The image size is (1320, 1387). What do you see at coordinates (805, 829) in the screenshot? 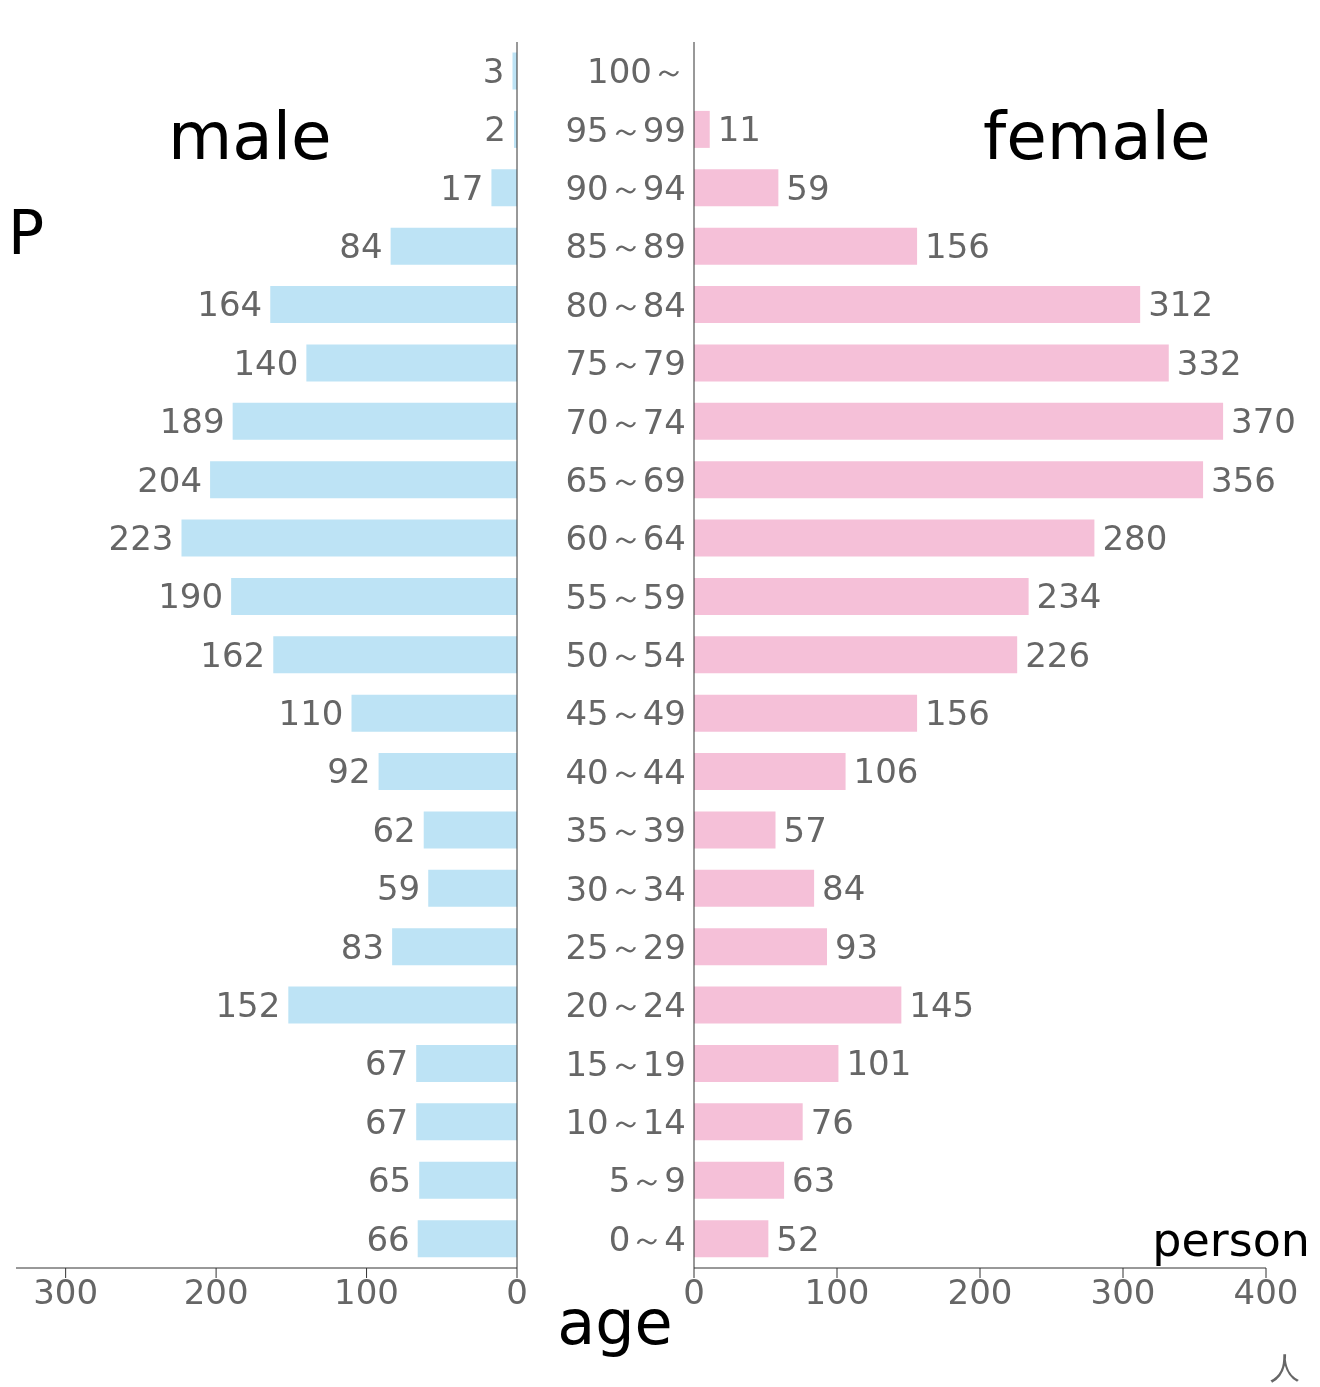
I see `data-label: 57` at bounding box center [805, 829].